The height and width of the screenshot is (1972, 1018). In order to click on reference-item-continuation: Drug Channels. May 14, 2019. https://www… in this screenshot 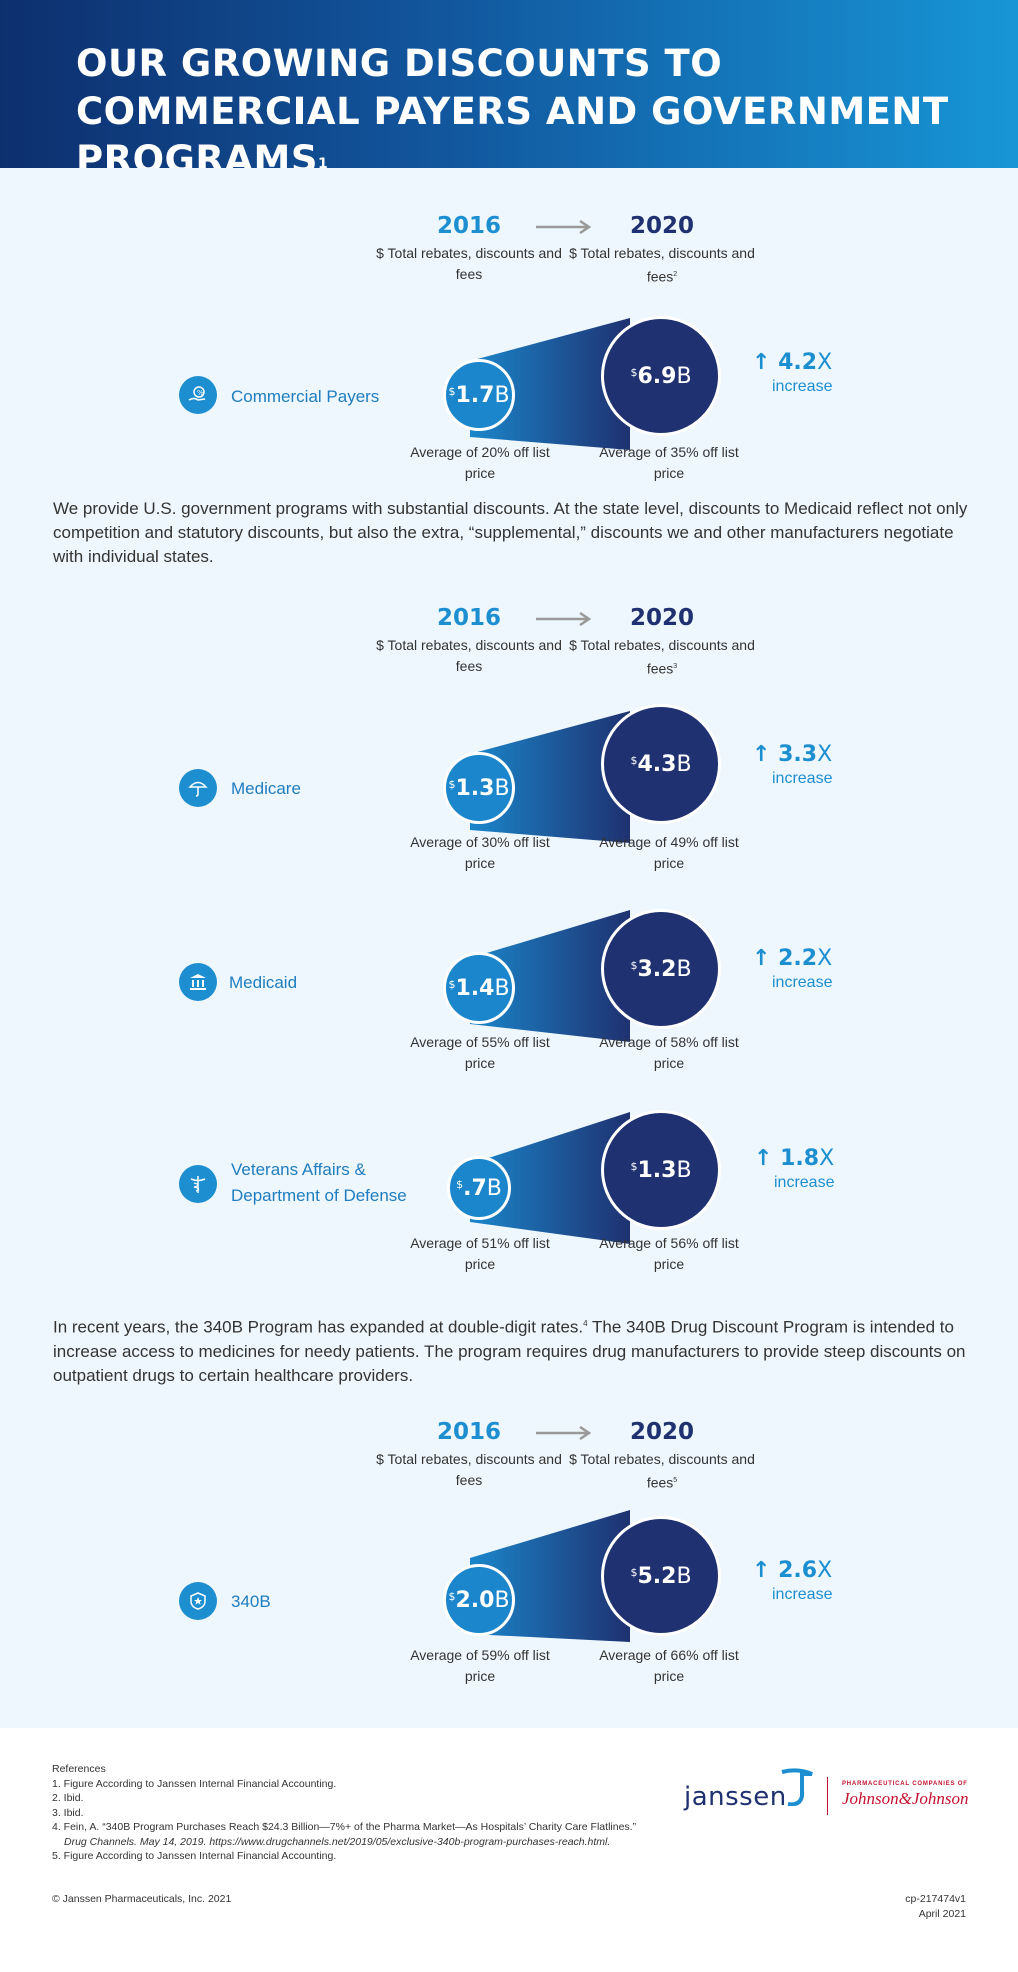, I will do `click(337, 1841)`.